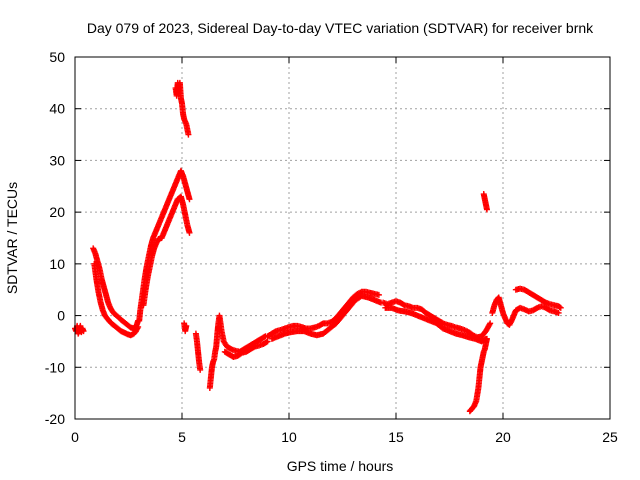 This screenshot has height=480, width=640. I want to click on series-seg-14-18-lower, so click(435, 324).